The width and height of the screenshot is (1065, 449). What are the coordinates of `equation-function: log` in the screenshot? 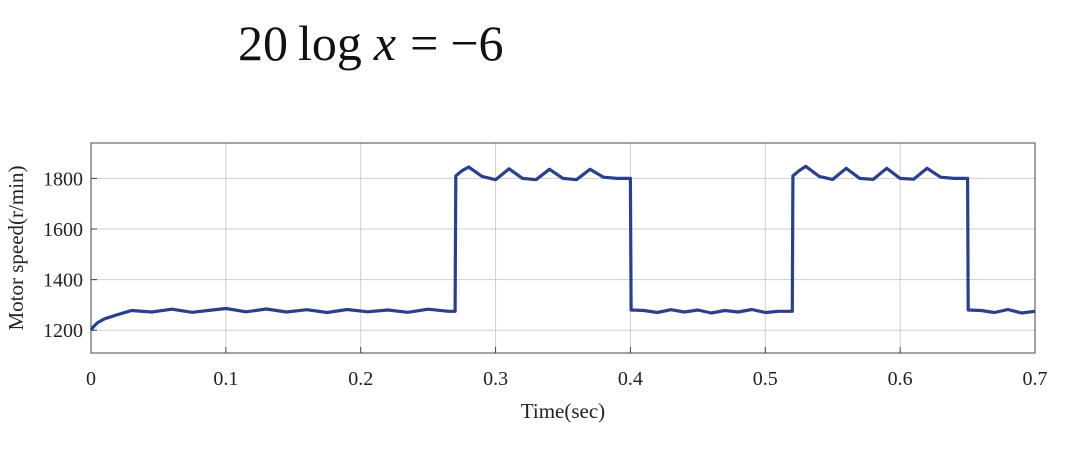 It's located at (330, 43).